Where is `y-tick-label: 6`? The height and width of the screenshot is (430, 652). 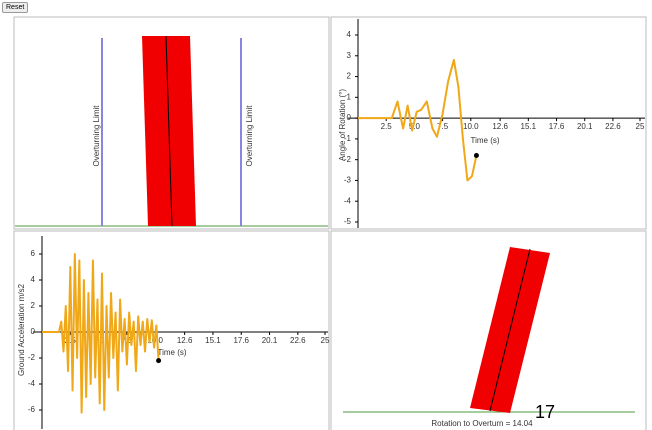 y-tick-label: 6 is located at coordinates (33, 253).